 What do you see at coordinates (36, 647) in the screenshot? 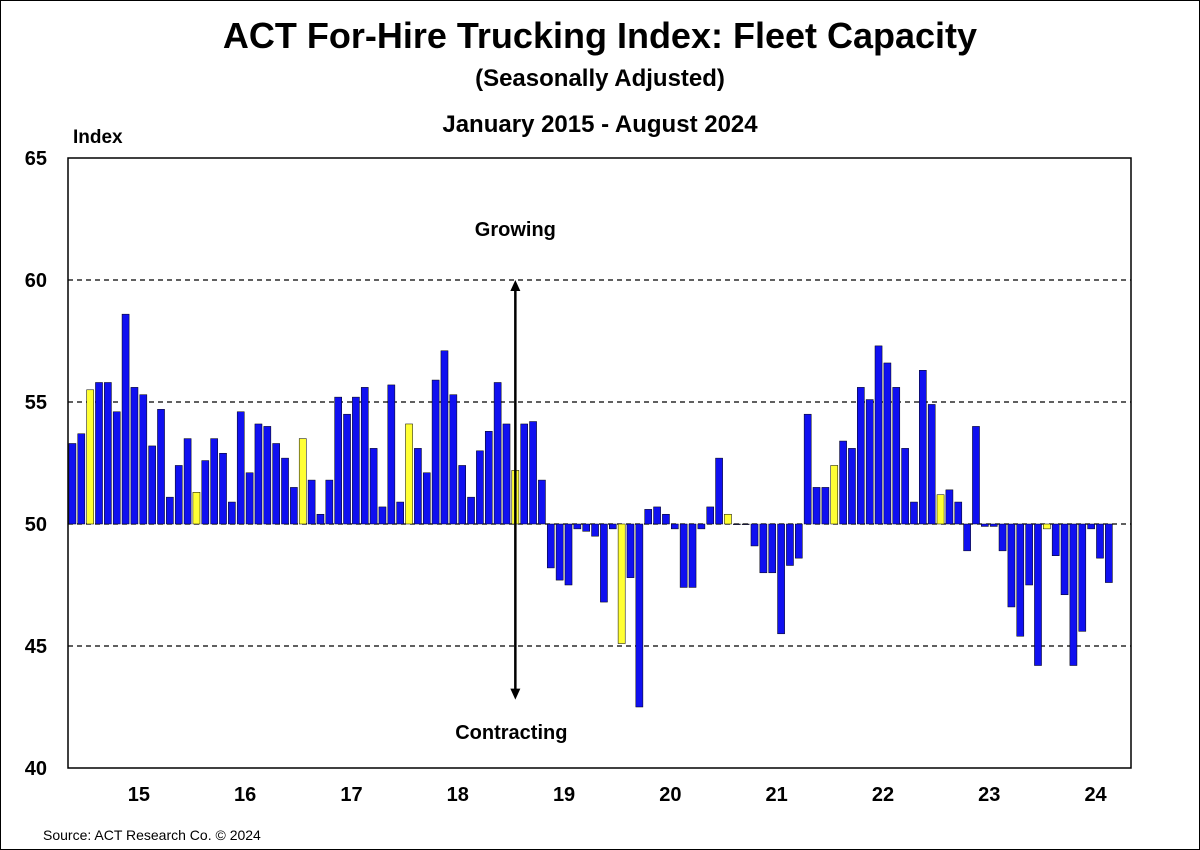
I see `y-tick-label: 45` at bounding box center [36, 647].